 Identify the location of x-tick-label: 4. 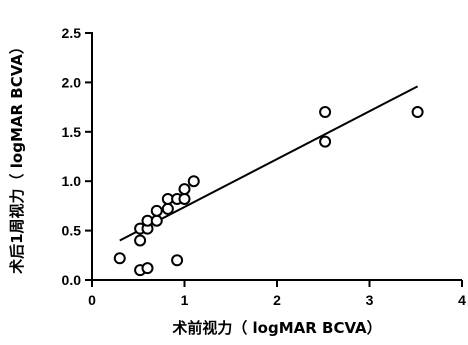
(462, 300).